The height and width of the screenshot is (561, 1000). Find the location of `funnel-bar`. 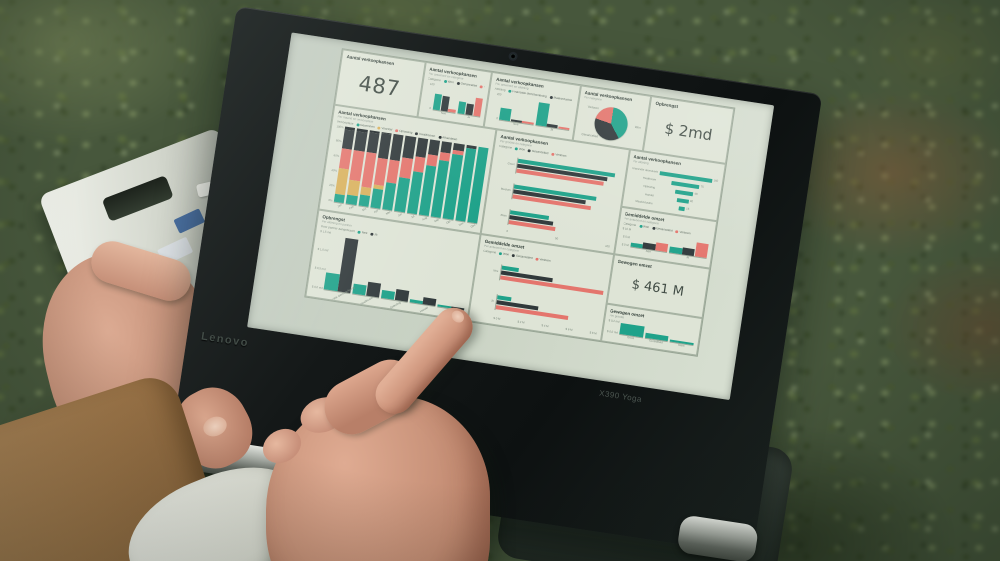

funnel-bar is located at coordinates (681, 209).